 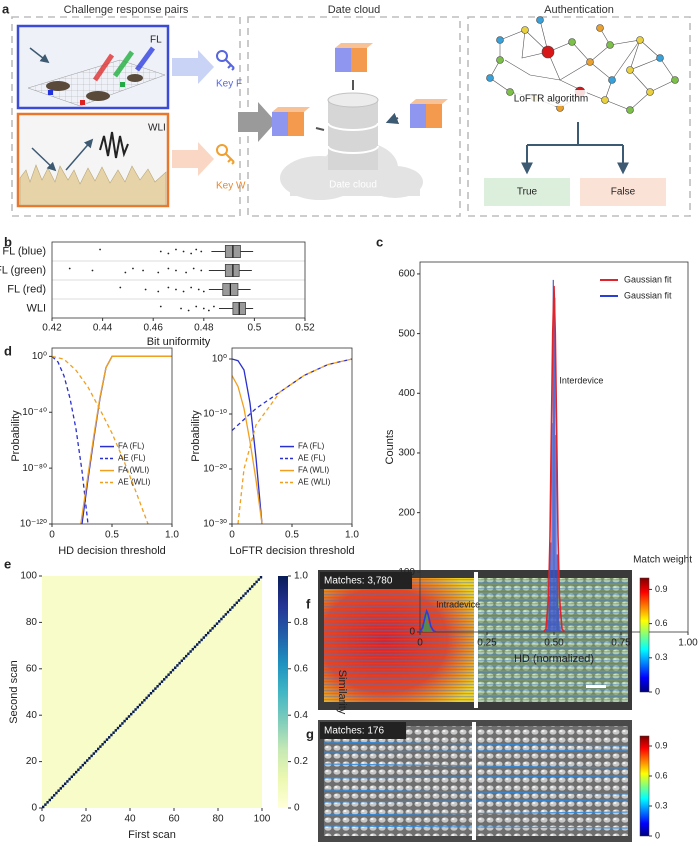 What do you see at coordinates (579, 10) in the screenshot?
I see `section-title: Authentication` at bounding box center [579, 10].